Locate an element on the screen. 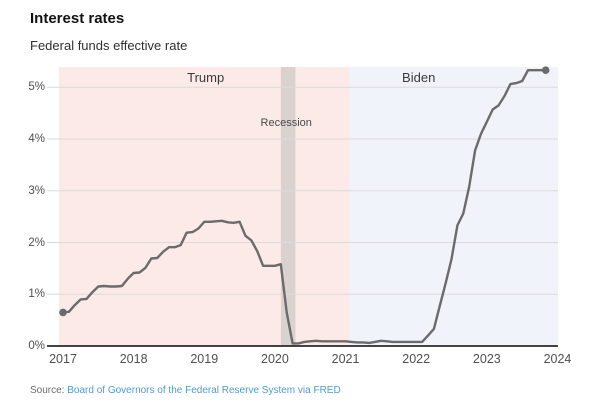  y-tick-2%: 2% is located at coordinates (36, 242).